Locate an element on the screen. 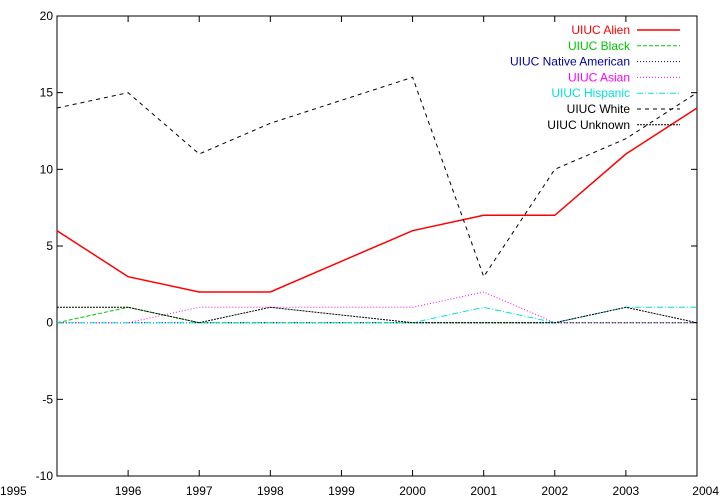 The image size is (720, 504). legend-entry-label: UIUC White is located at coordinates (599, 109).